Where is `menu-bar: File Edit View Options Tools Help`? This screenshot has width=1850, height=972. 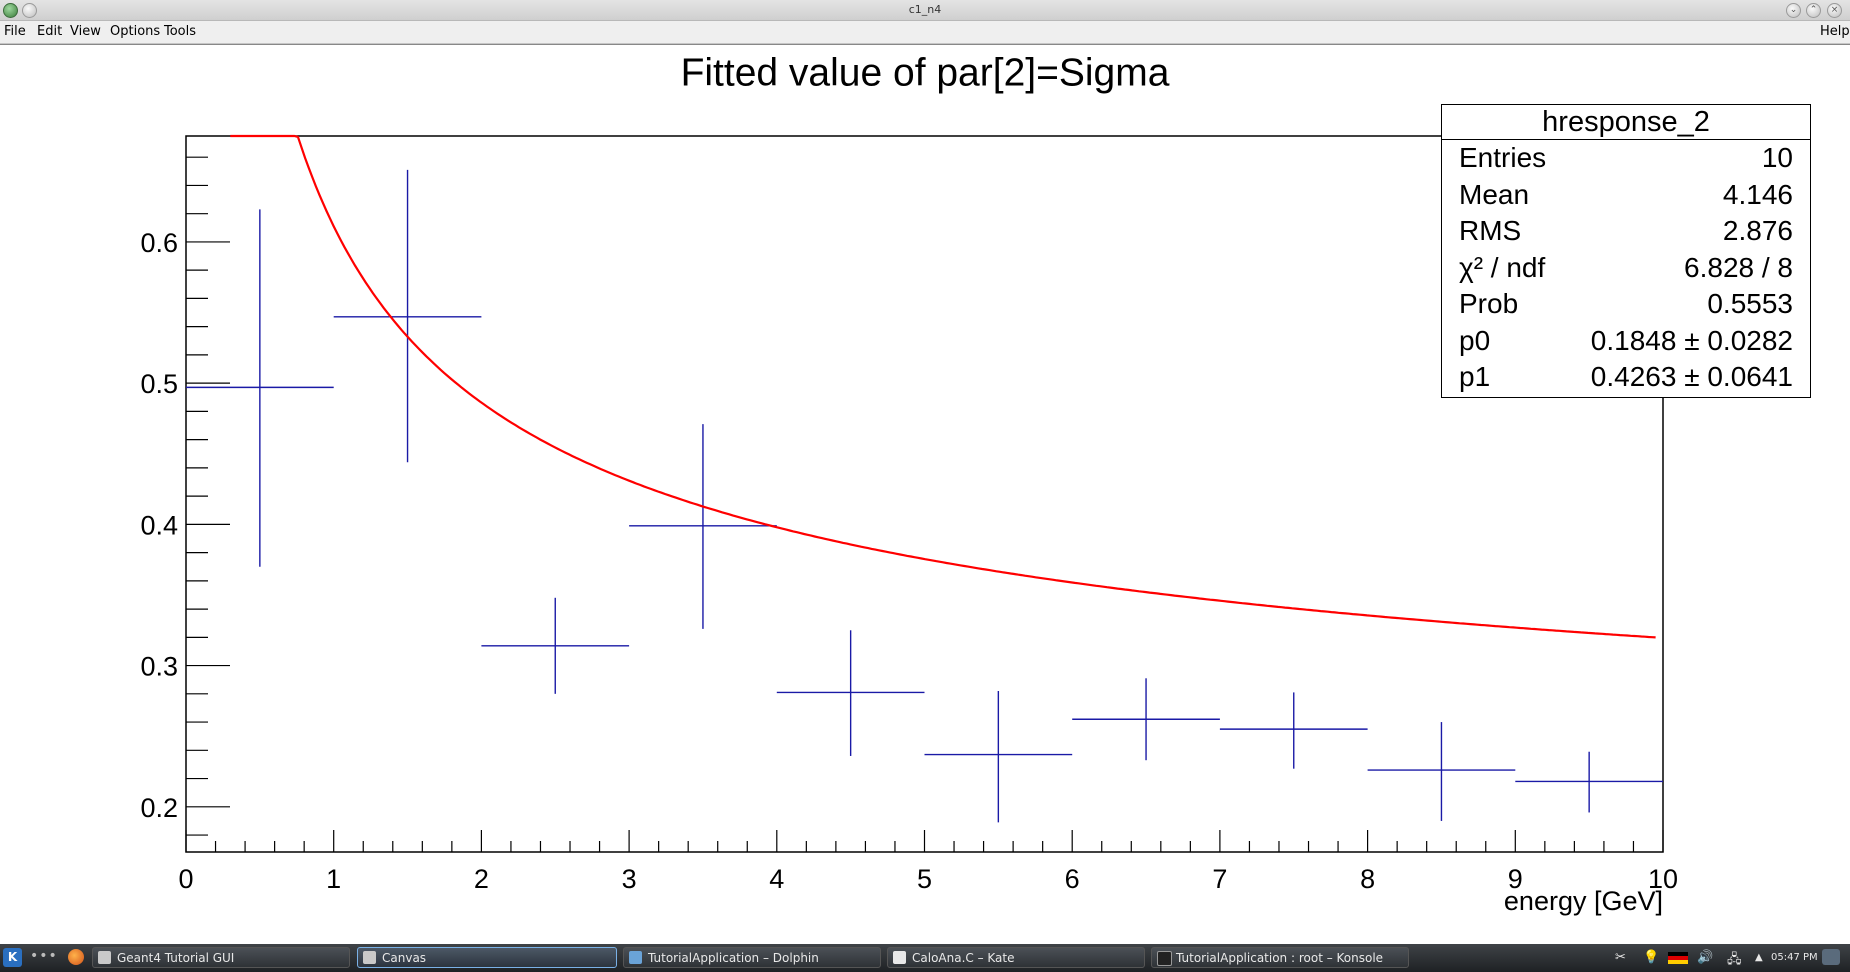 menu-bar: File Edit View Options Tools Help is located at coordinates (925, 32).